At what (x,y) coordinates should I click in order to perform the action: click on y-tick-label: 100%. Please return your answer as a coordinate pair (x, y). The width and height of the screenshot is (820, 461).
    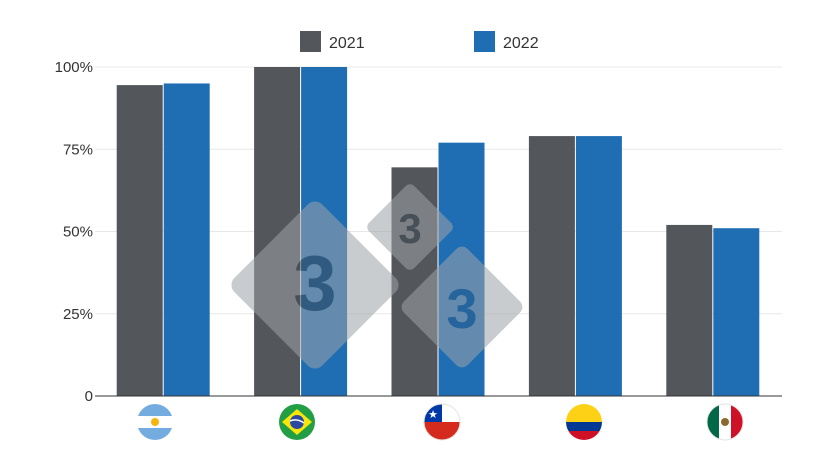
    Looking at the image, I should click on (74, 67).